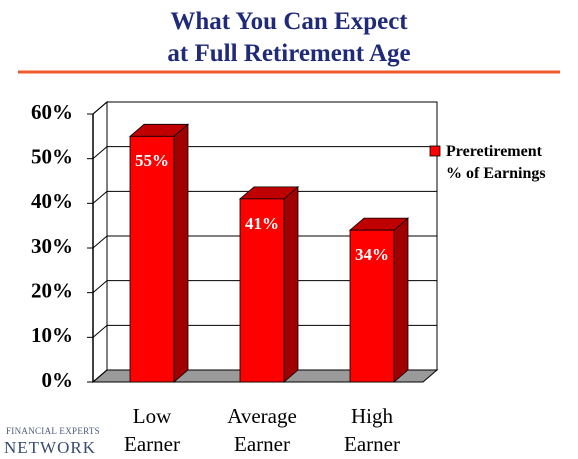 The image size is (578, 459). I want to click on value-label: 41%, so click(262, 223).